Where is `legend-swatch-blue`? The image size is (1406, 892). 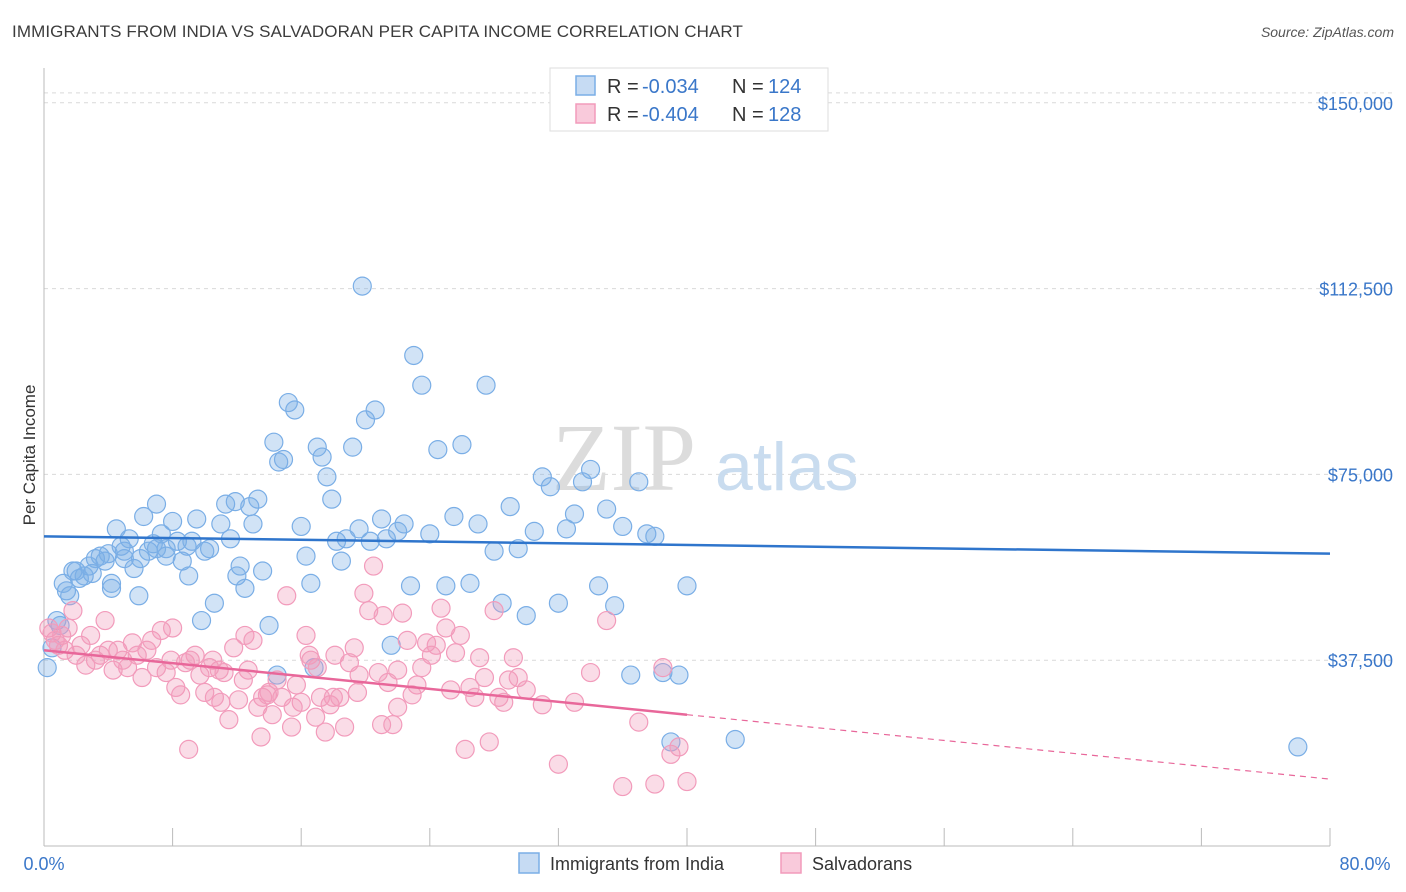
legend-swatch-blue is located at coordinates (585, 85).